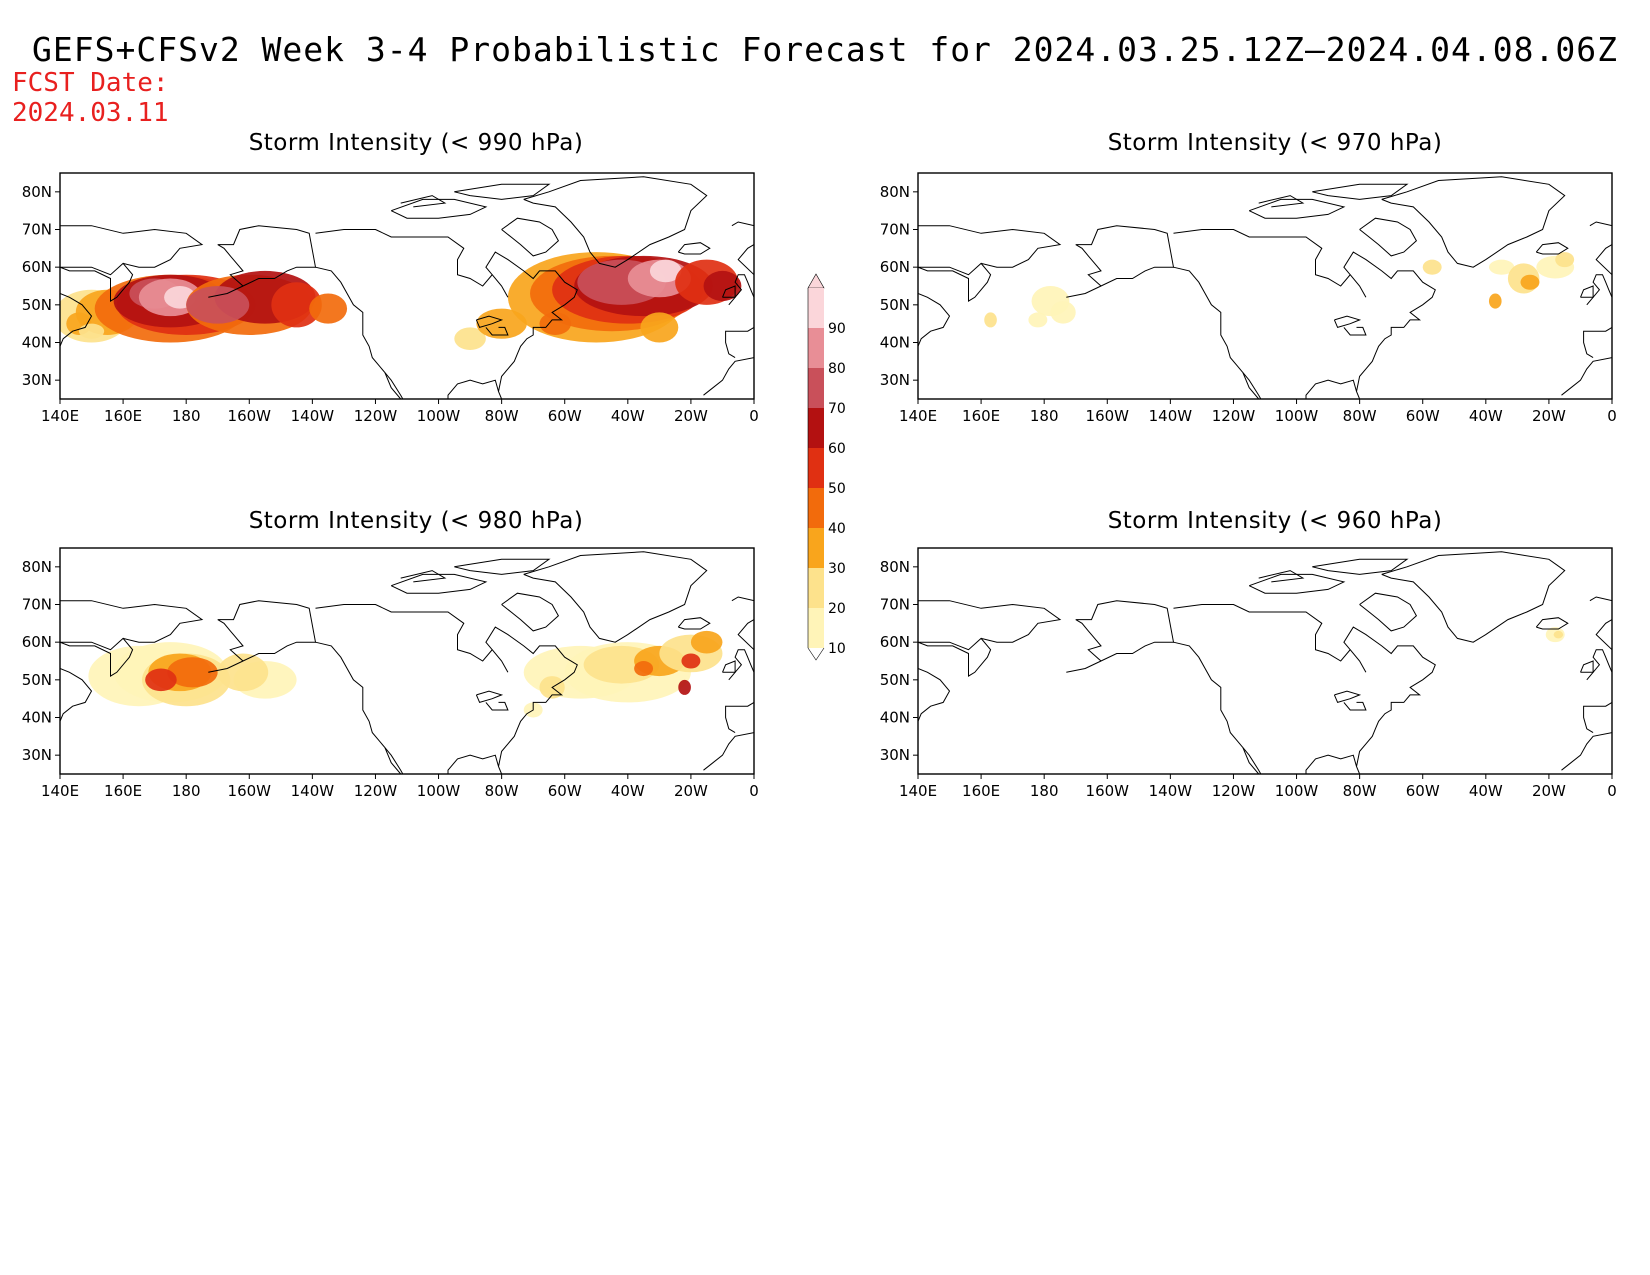 This screenshot has height=1275, width=1650. Describe the element at coordinates (837, 529) in the screenshot. I see `colorbar-level-label: 40` at that location.